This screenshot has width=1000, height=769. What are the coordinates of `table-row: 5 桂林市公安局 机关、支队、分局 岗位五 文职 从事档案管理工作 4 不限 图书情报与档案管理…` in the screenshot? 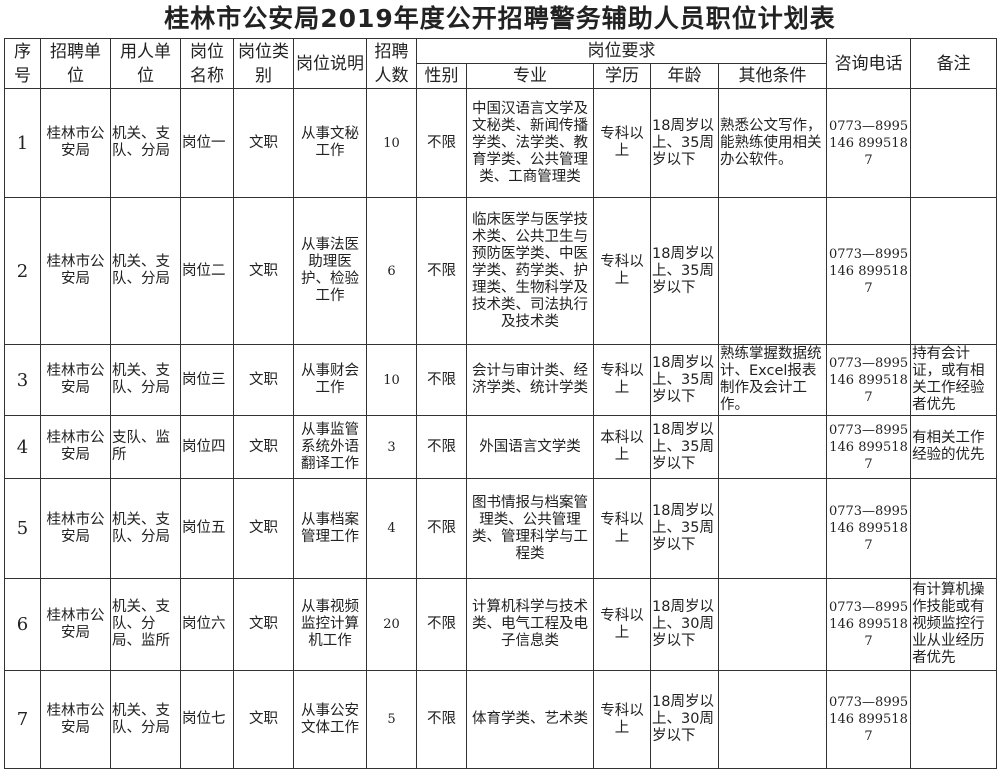 It's located at (501, 528).